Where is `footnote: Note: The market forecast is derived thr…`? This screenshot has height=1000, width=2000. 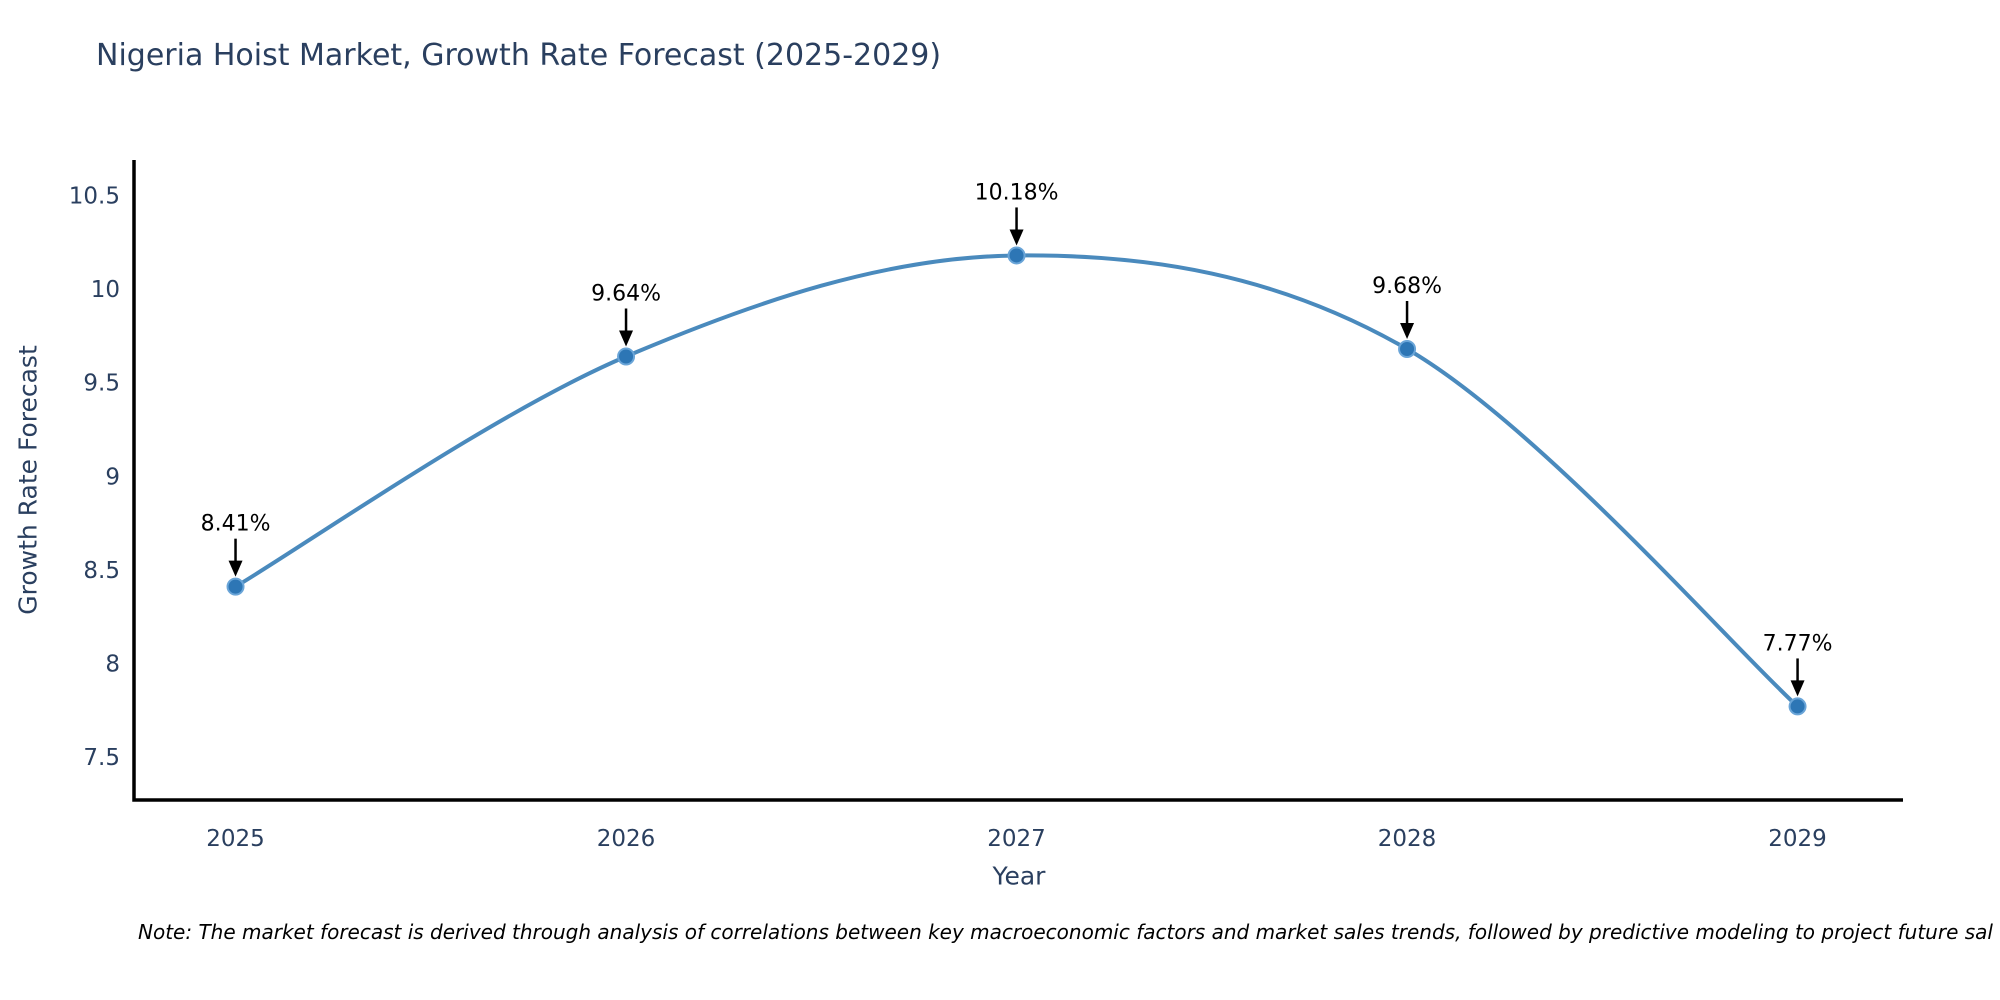
footnote: Note: The market forecast is derived thr… is located at coordinates (1065, 932).